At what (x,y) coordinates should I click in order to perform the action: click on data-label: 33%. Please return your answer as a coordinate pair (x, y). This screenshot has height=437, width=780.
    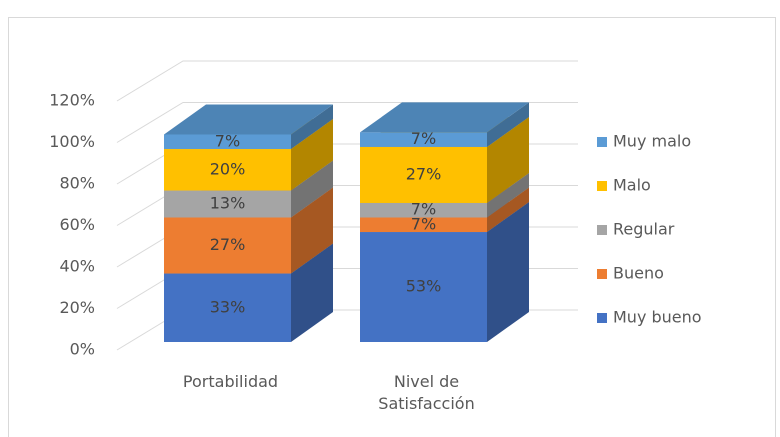
    Looking at the image, I should click on (228, 306).